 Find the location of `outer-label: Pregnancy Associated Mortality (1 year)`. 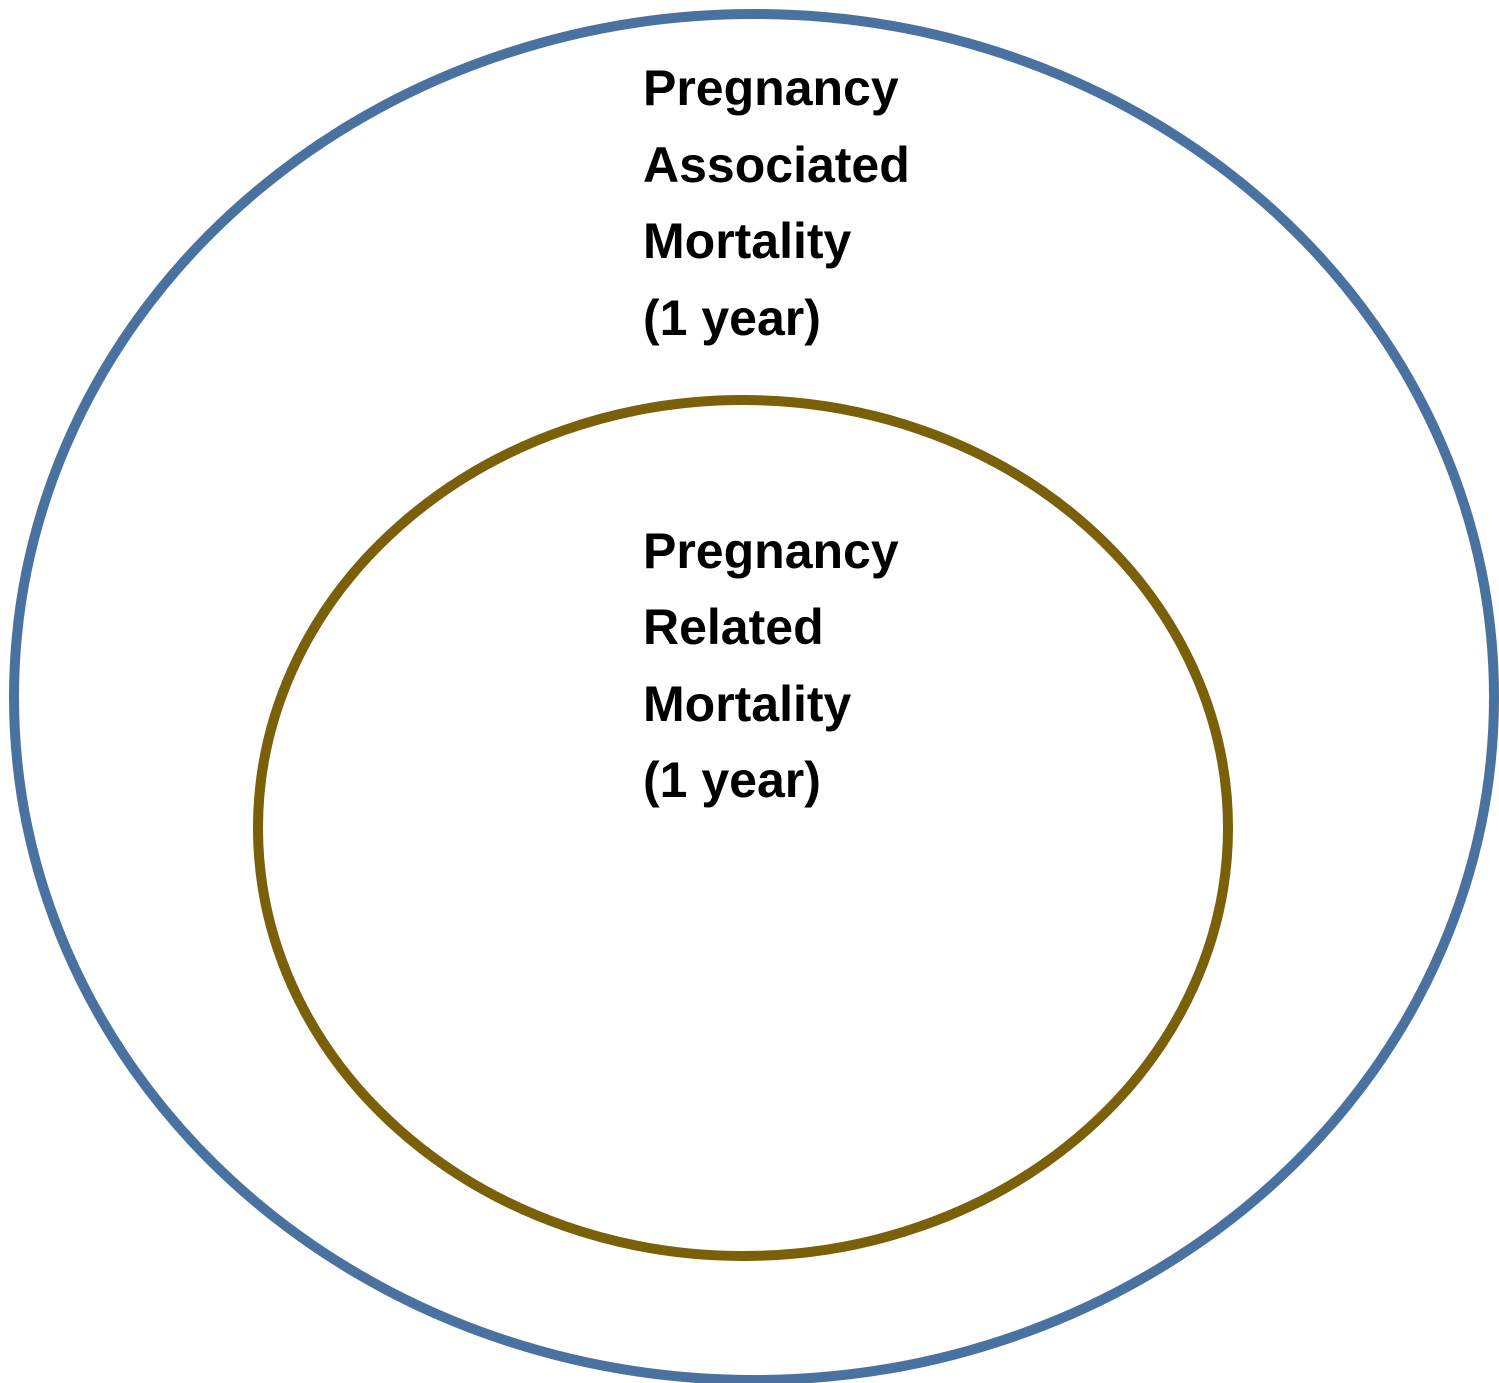

outer-label: Pregnancy Associated Mortality (1 year) is located at coordinates (776, 203).